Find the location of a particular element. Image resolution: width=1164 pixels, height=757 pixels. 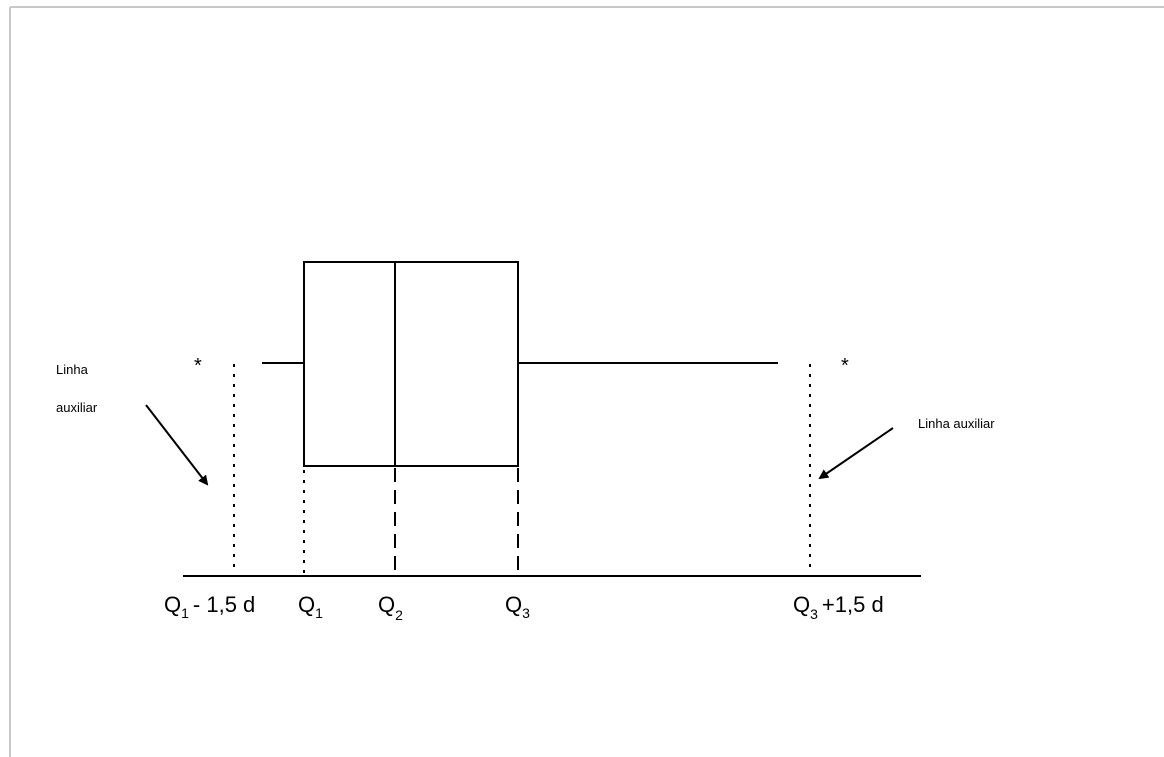

label-q1: Q1 is located at coordinates (310, 606).